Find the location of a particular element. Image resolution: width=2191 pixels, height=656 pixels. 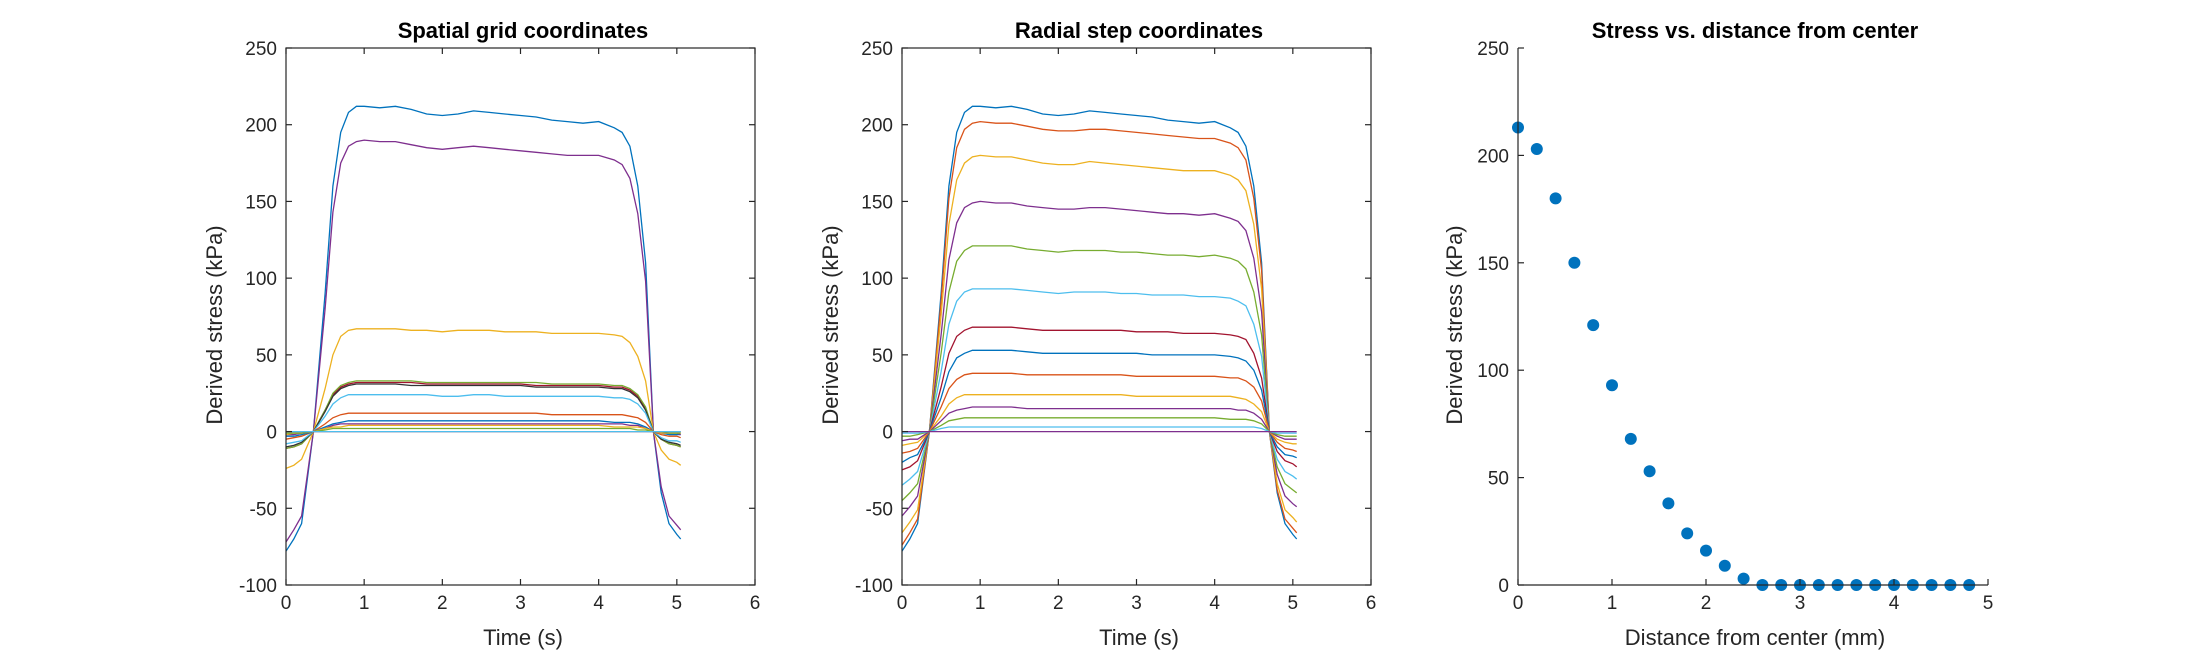

chart-title: Stress vs. distance from center is located at coordinates (1755, 30).